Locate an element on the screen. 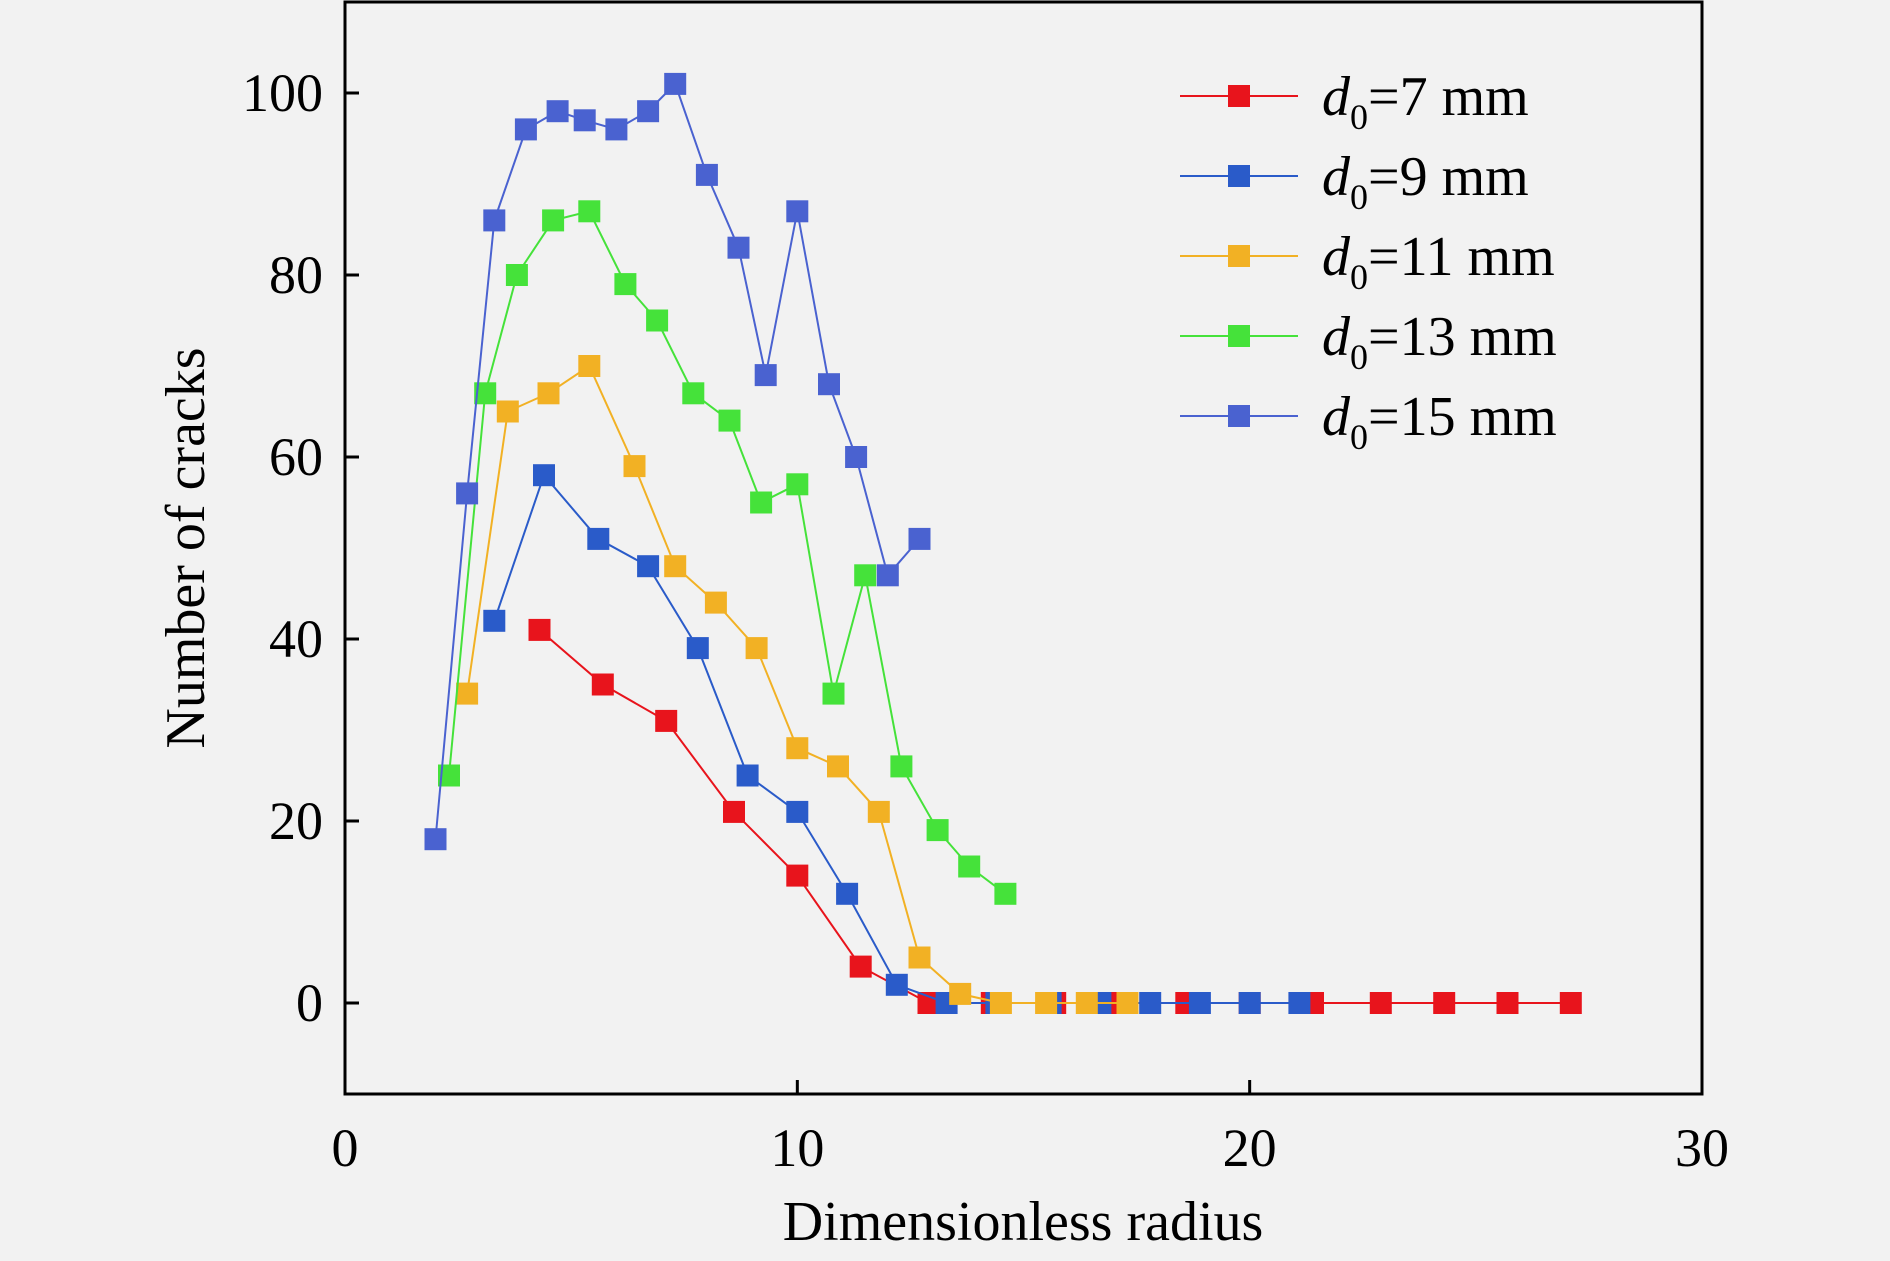  x-tick-label: 20 is located at coordinates (1250, 1148).